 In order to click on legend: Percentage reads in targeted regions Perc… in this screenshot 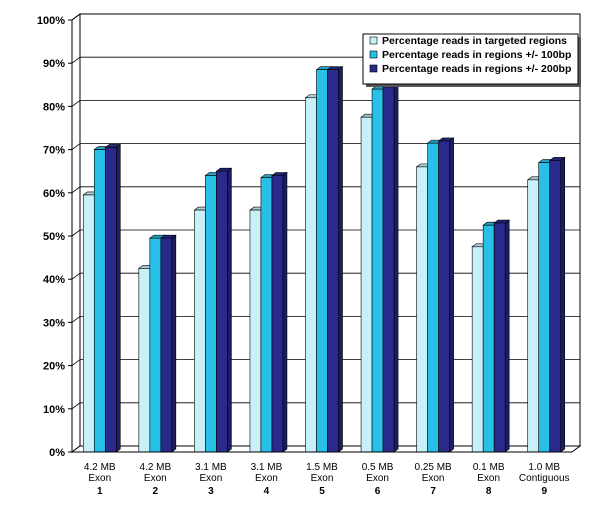, I will do `click(471, 60)`.